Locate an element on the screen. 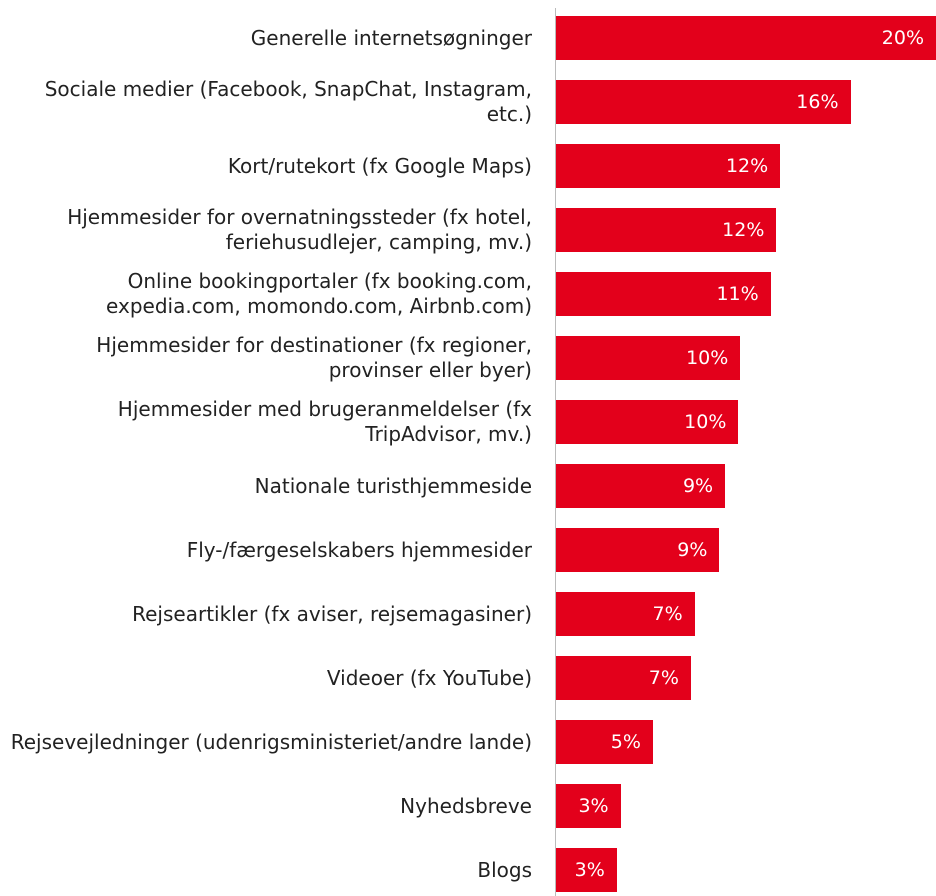 The width and height of the screenshot is (936, 896). axis-line is located at coordinates (555, 452).